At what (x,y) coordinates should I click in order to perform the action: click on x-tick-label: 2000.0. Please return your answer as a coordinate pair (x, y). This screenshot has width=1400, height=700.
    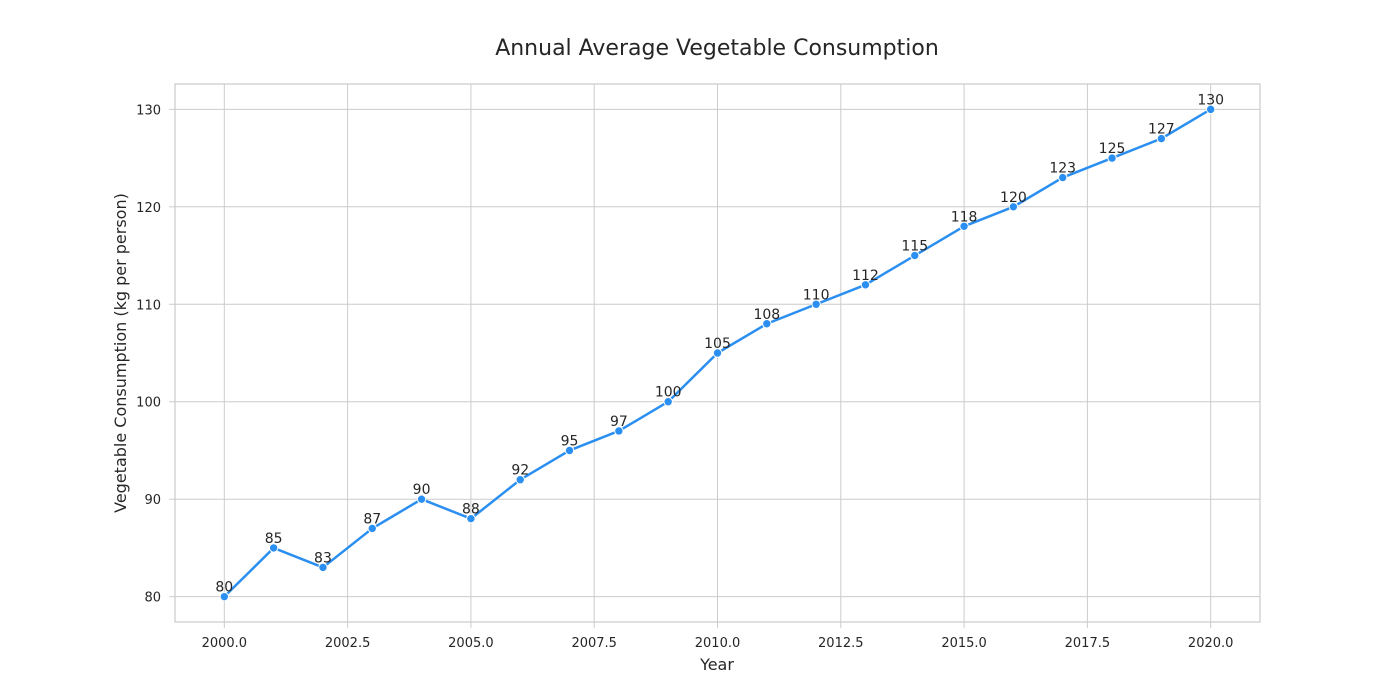
    Looking at the image, I should click on (225, 643).